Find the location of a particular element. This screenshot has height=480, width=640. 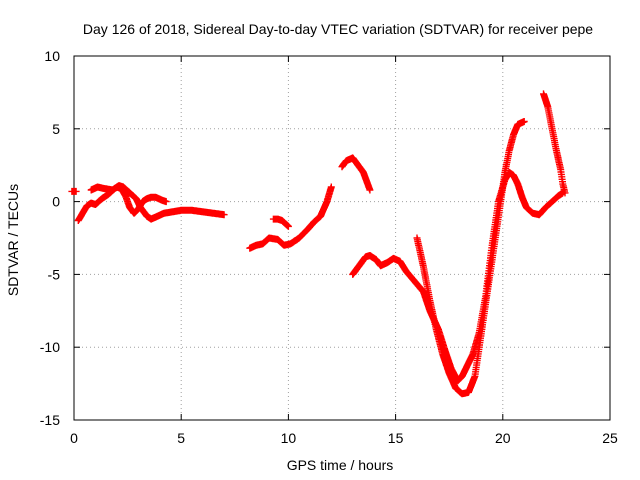

y-tick-label: -5 is located at coordinates (54, 274).